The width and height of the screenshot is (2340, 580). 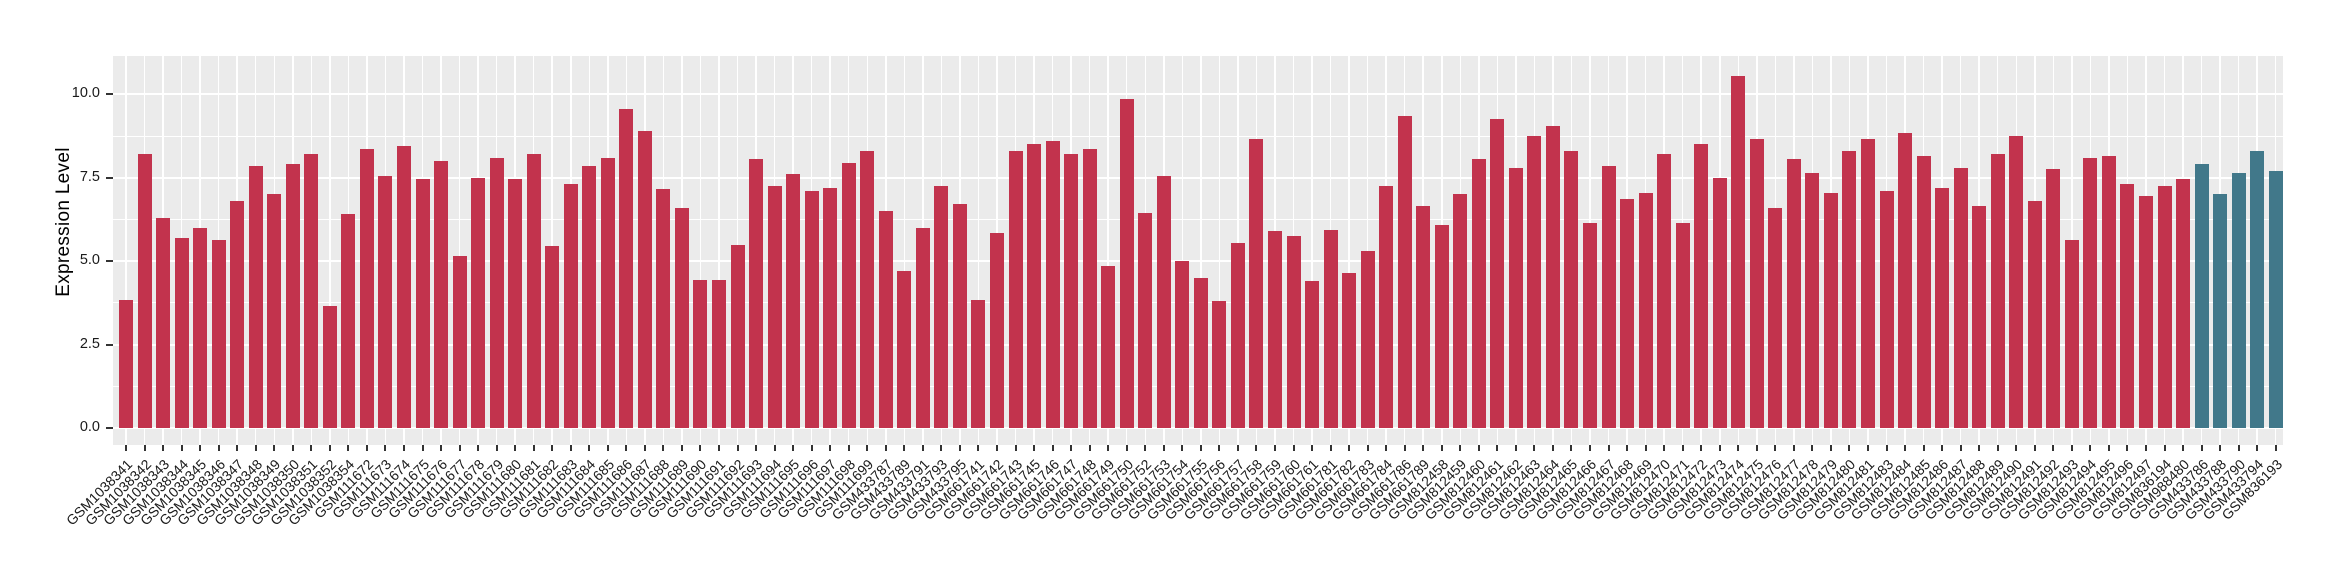 I want to click on y-tick-mark, so click(x=109, y=428).